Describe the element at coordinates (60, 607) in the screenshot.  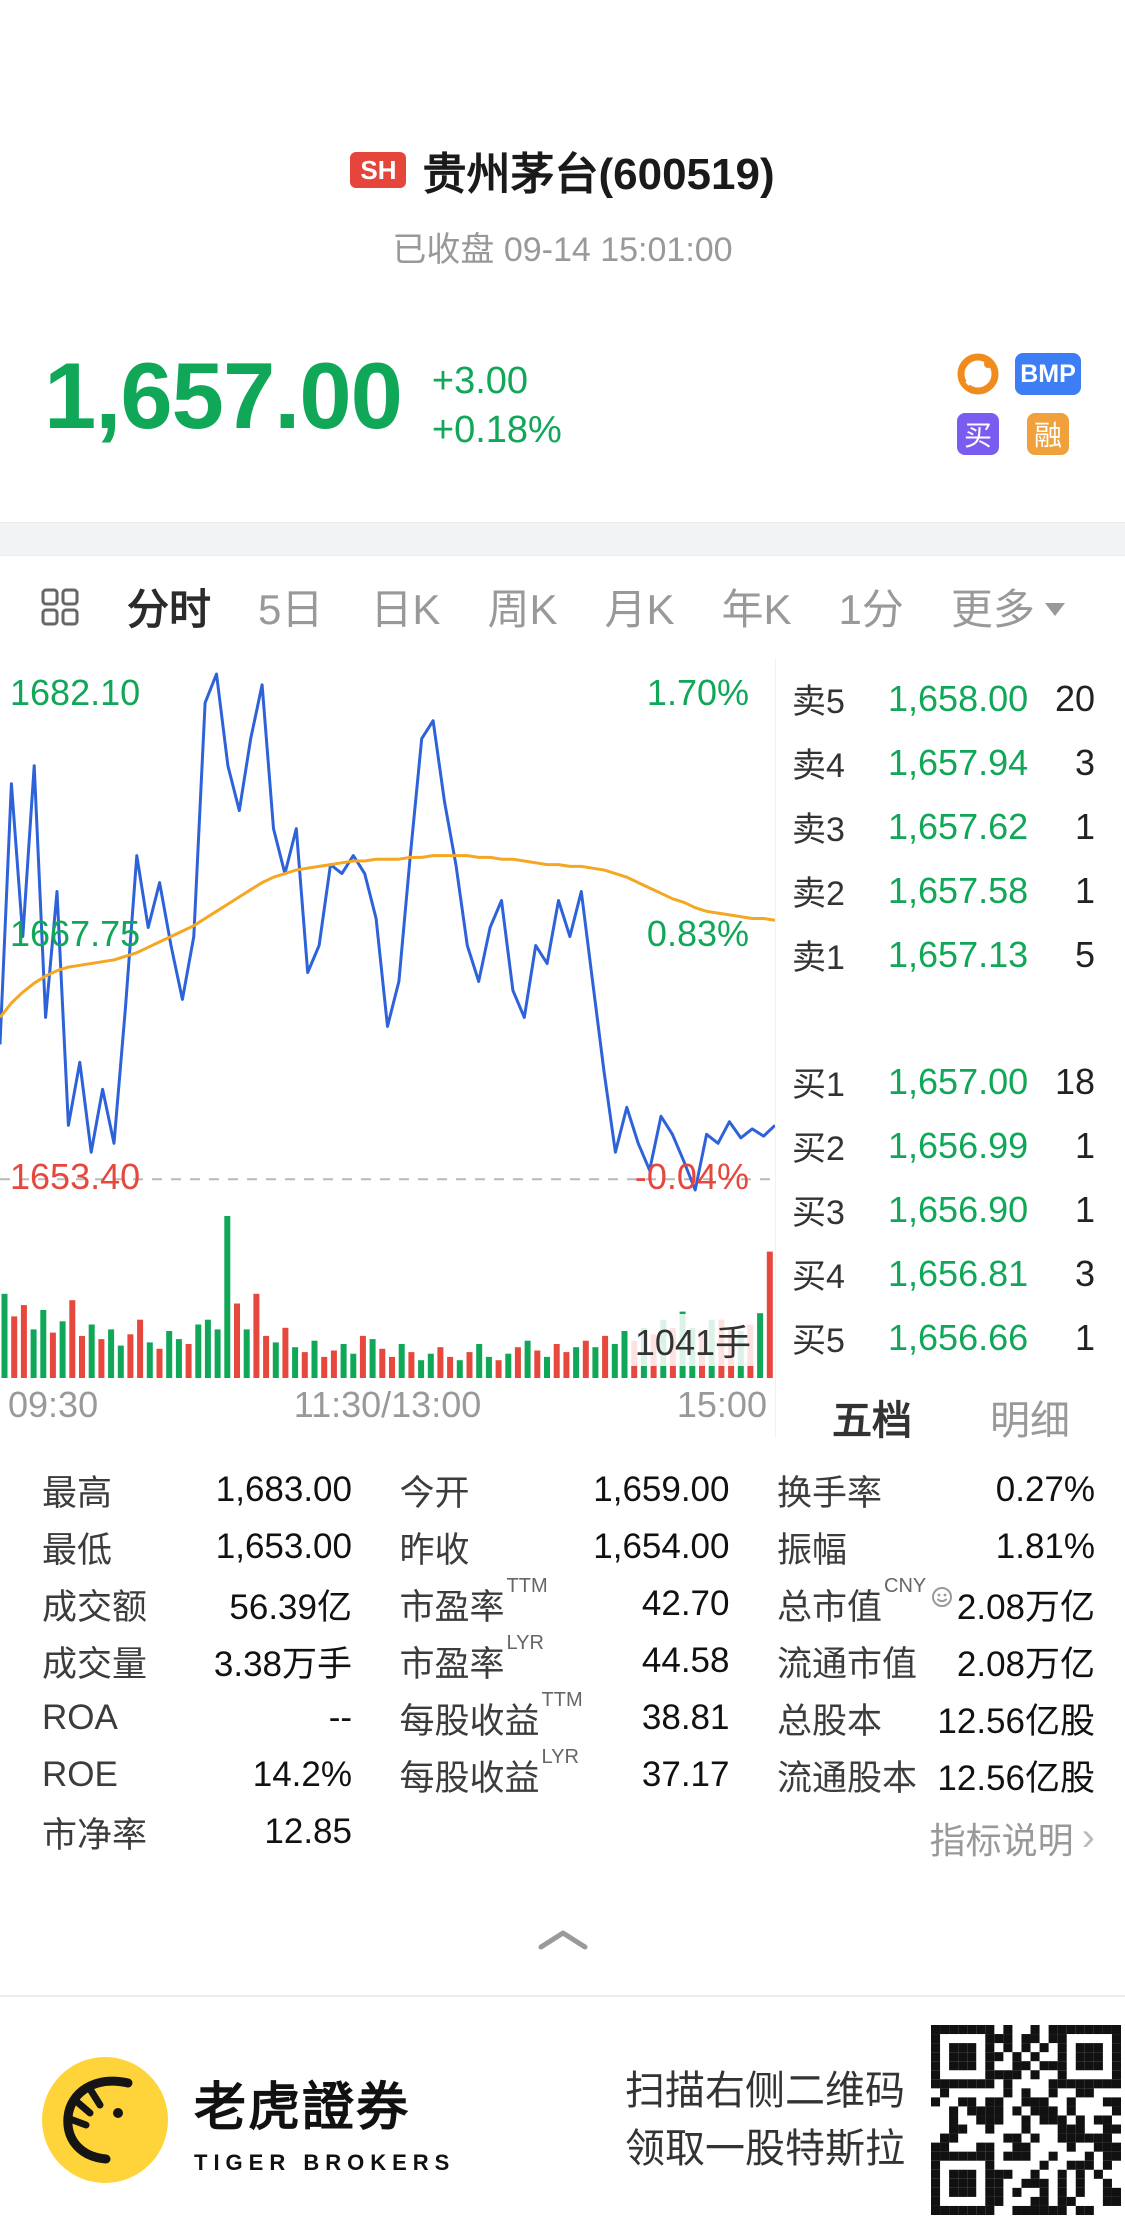
I see `layout-grid-icon` at that location.